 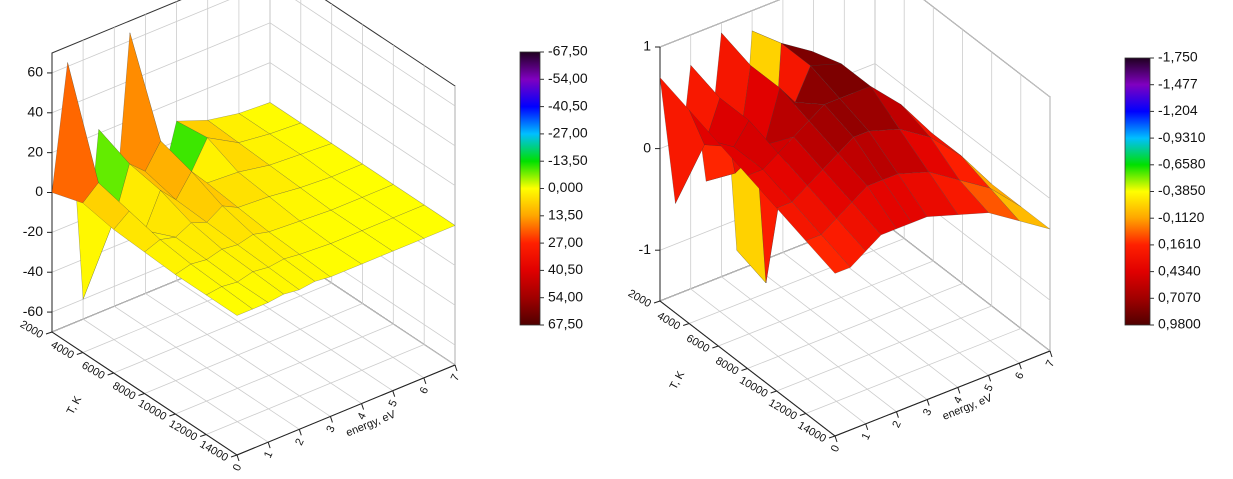 What do you see at coordinates (1179, 297) in the screenshot?
I see `colorbar-label: 0,7070` at bounding box center [1179, 297].